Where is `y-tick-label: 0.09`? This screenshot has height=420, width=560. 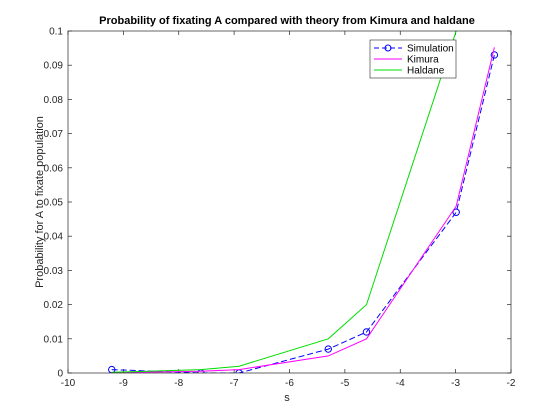
y-tick-label: 0.09 is located at coordinates (54, 66).